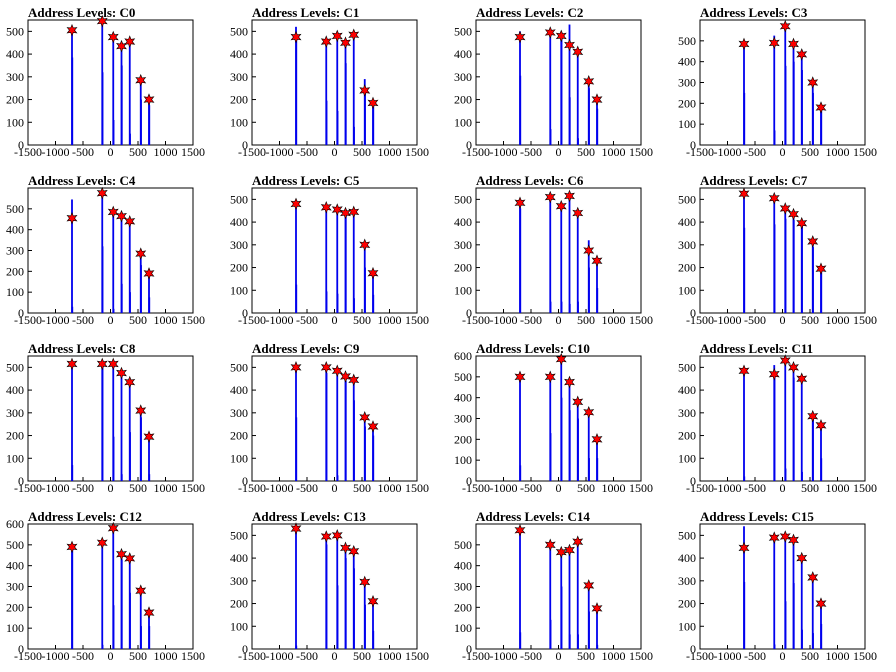 The width and height of the screenshot is (896, 672). What do you see at coordinates (756, 348) in the screenshot?
I see `chart-title: Address Levels: C11` at bounding box center [756, 348].